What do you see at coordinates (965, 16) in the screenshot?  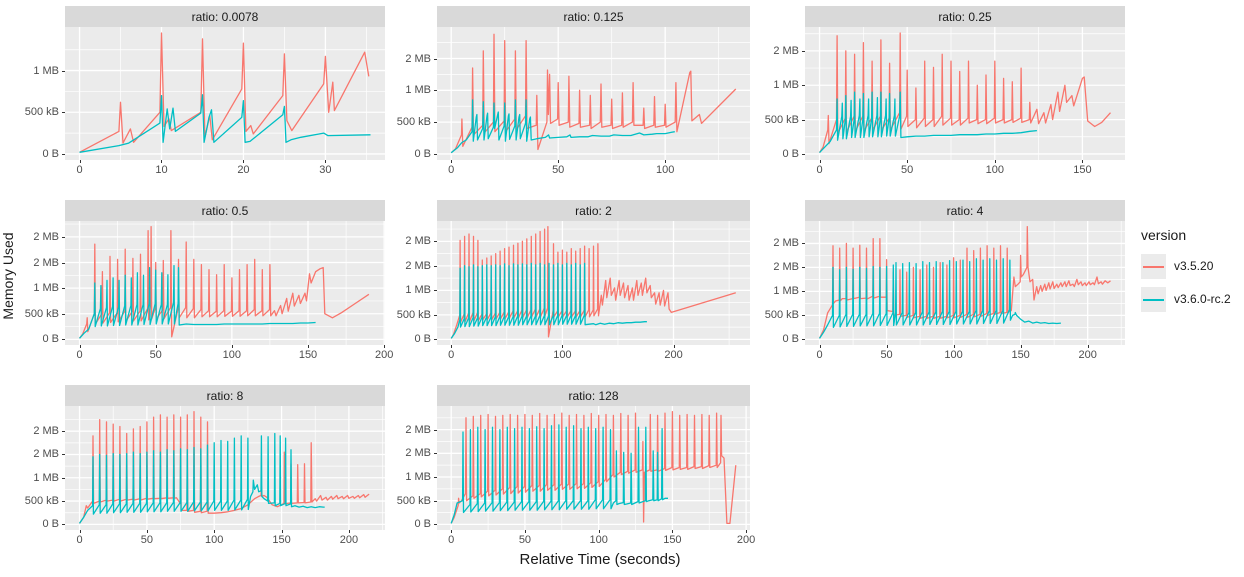 I see `facet-strip-label: ratio: 0.25` at bounding box center [965, 16].